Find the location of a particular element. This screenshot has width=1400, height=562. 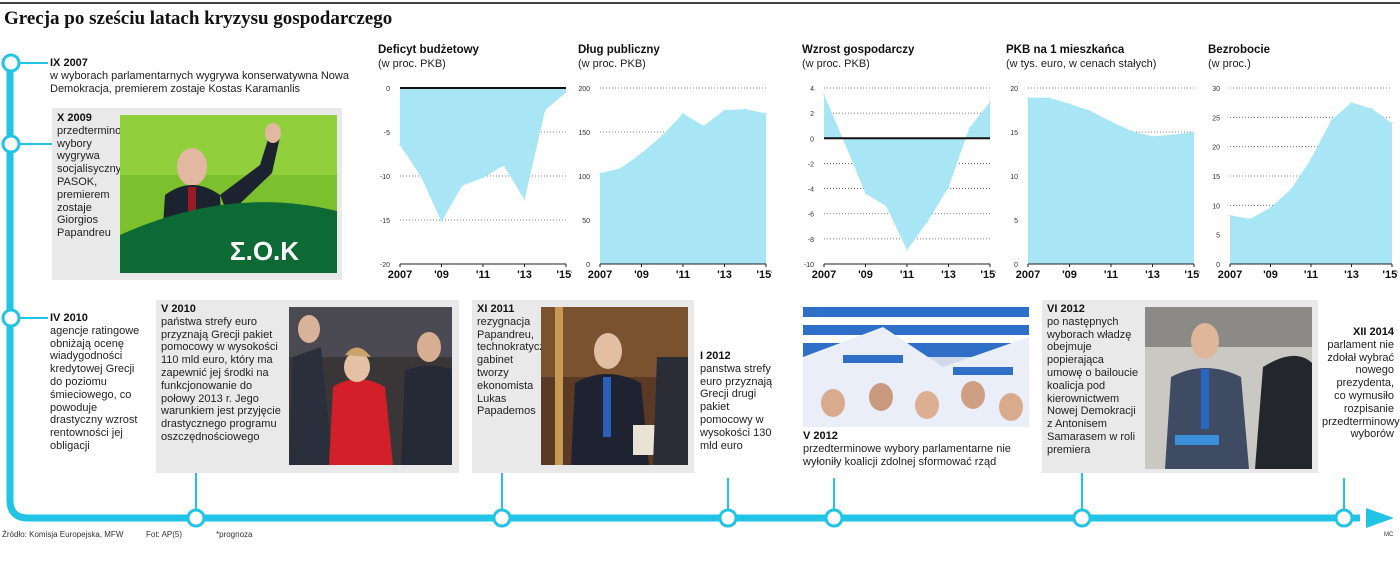

event-date: V 2012 is located at coordinates (820, 436).